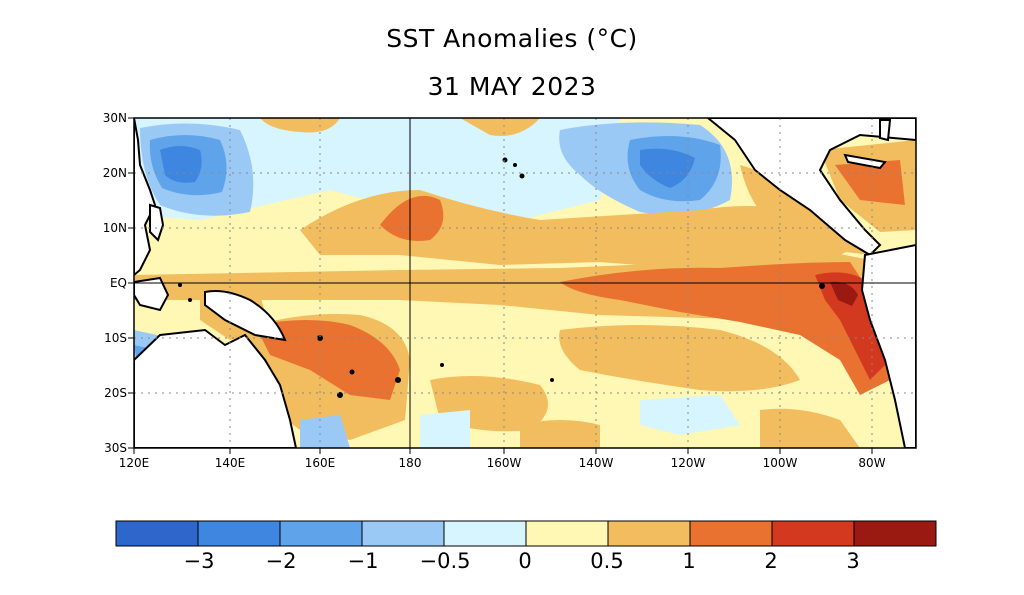 The image size is (1024, 595). Describe the element at coordinates (771, 561) in the screenshot. I see `colorbar-tick-label: 2` at that location.